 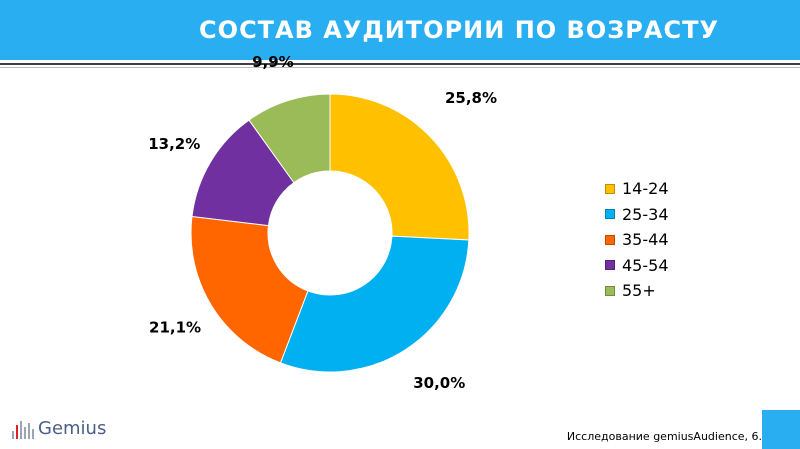 What do you see at coordinates (645, 214) in the screenshot?
I see `legend-label: 25-34` at bounding box center [645, 214].